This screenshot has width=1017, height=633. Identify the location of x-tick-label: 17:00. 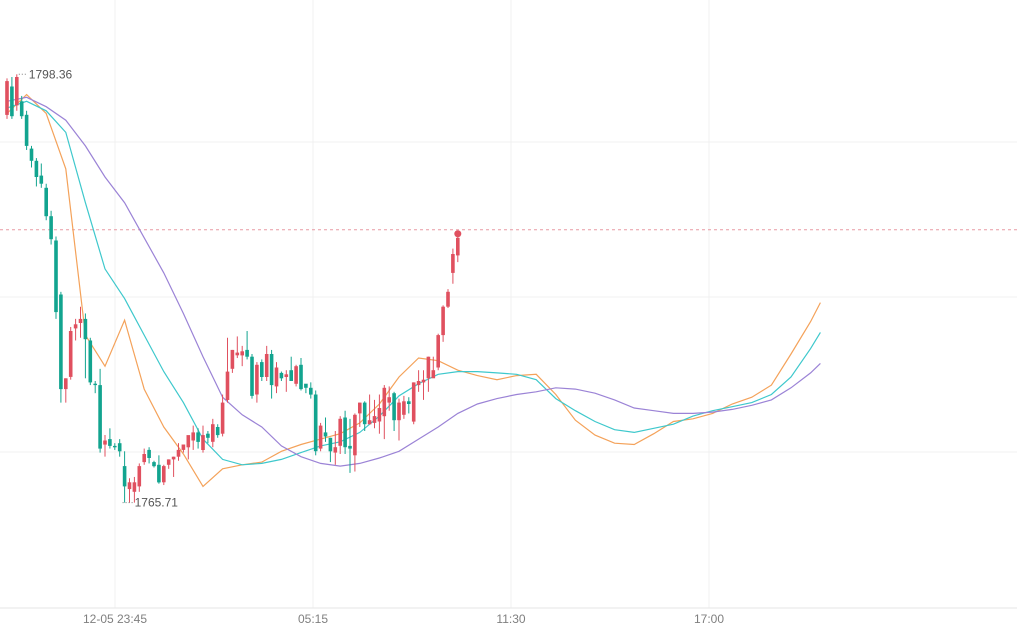
(709, 619).